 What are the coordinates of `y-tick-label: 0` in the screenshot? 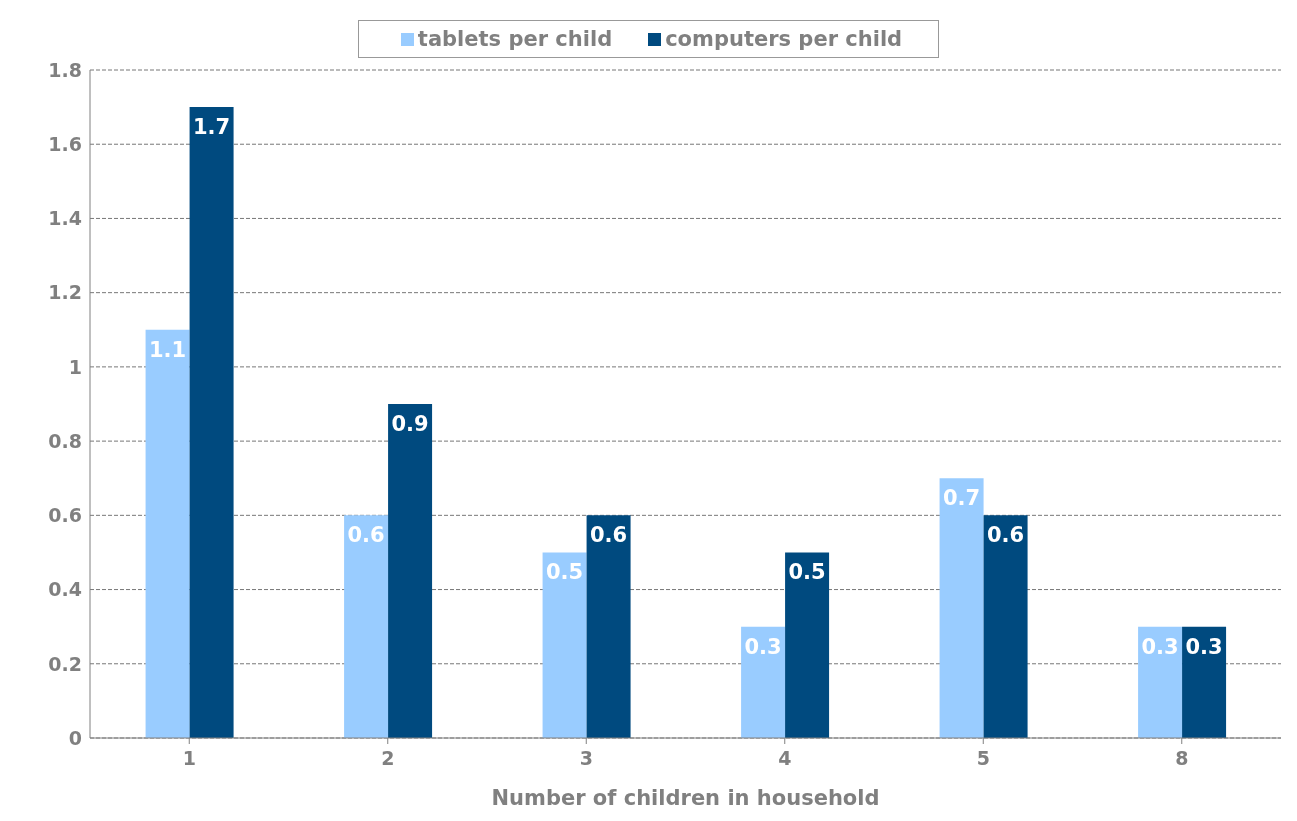 It's located at (75, 737).